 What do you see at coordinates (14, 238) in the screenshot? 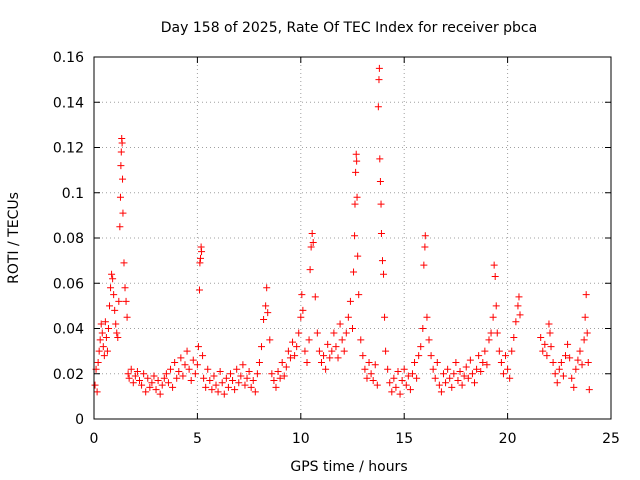
I see `y-axis-label: ROTI / TECUs` at bounding box center [14, 238].